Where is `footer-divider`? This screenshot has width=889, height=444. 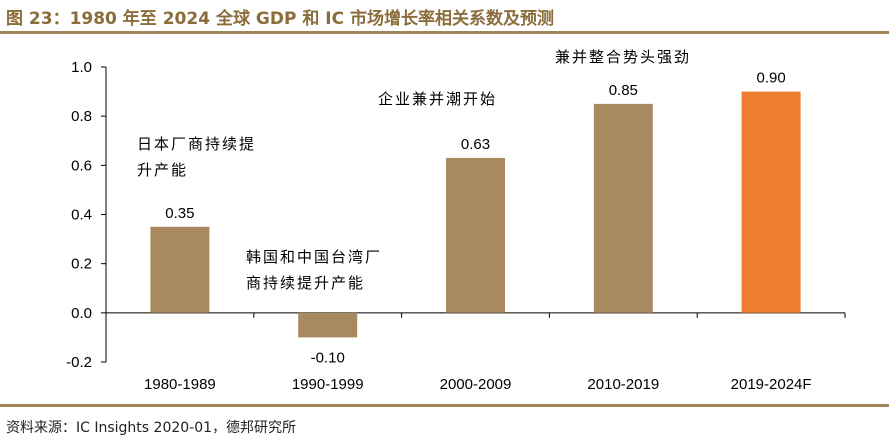 footer-divider is located at coordinates (444, 405).